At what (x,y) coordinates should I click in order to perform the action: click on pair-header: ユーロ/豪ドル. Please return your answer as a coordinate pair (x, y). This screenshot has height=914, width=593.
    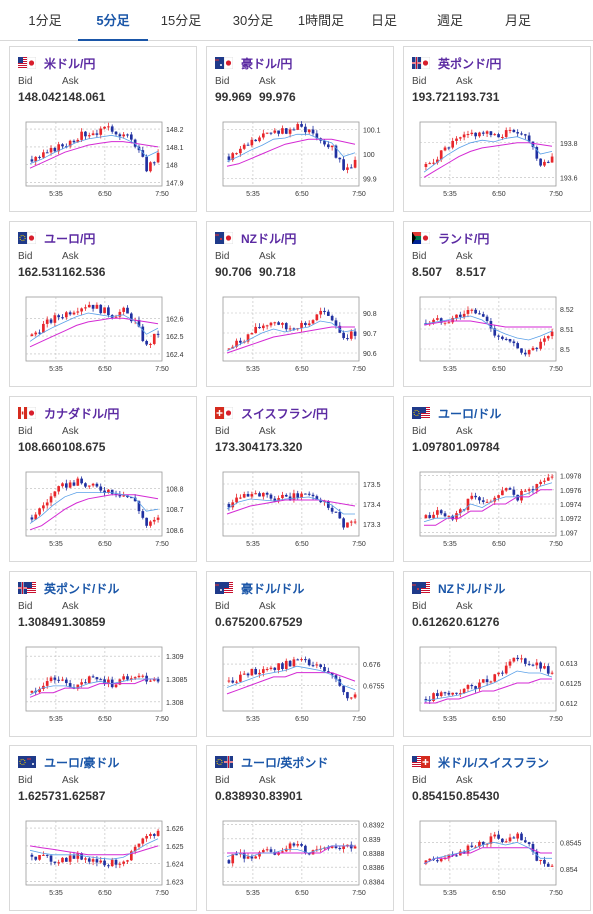
    Looking at the image, I should click on (68, 762).